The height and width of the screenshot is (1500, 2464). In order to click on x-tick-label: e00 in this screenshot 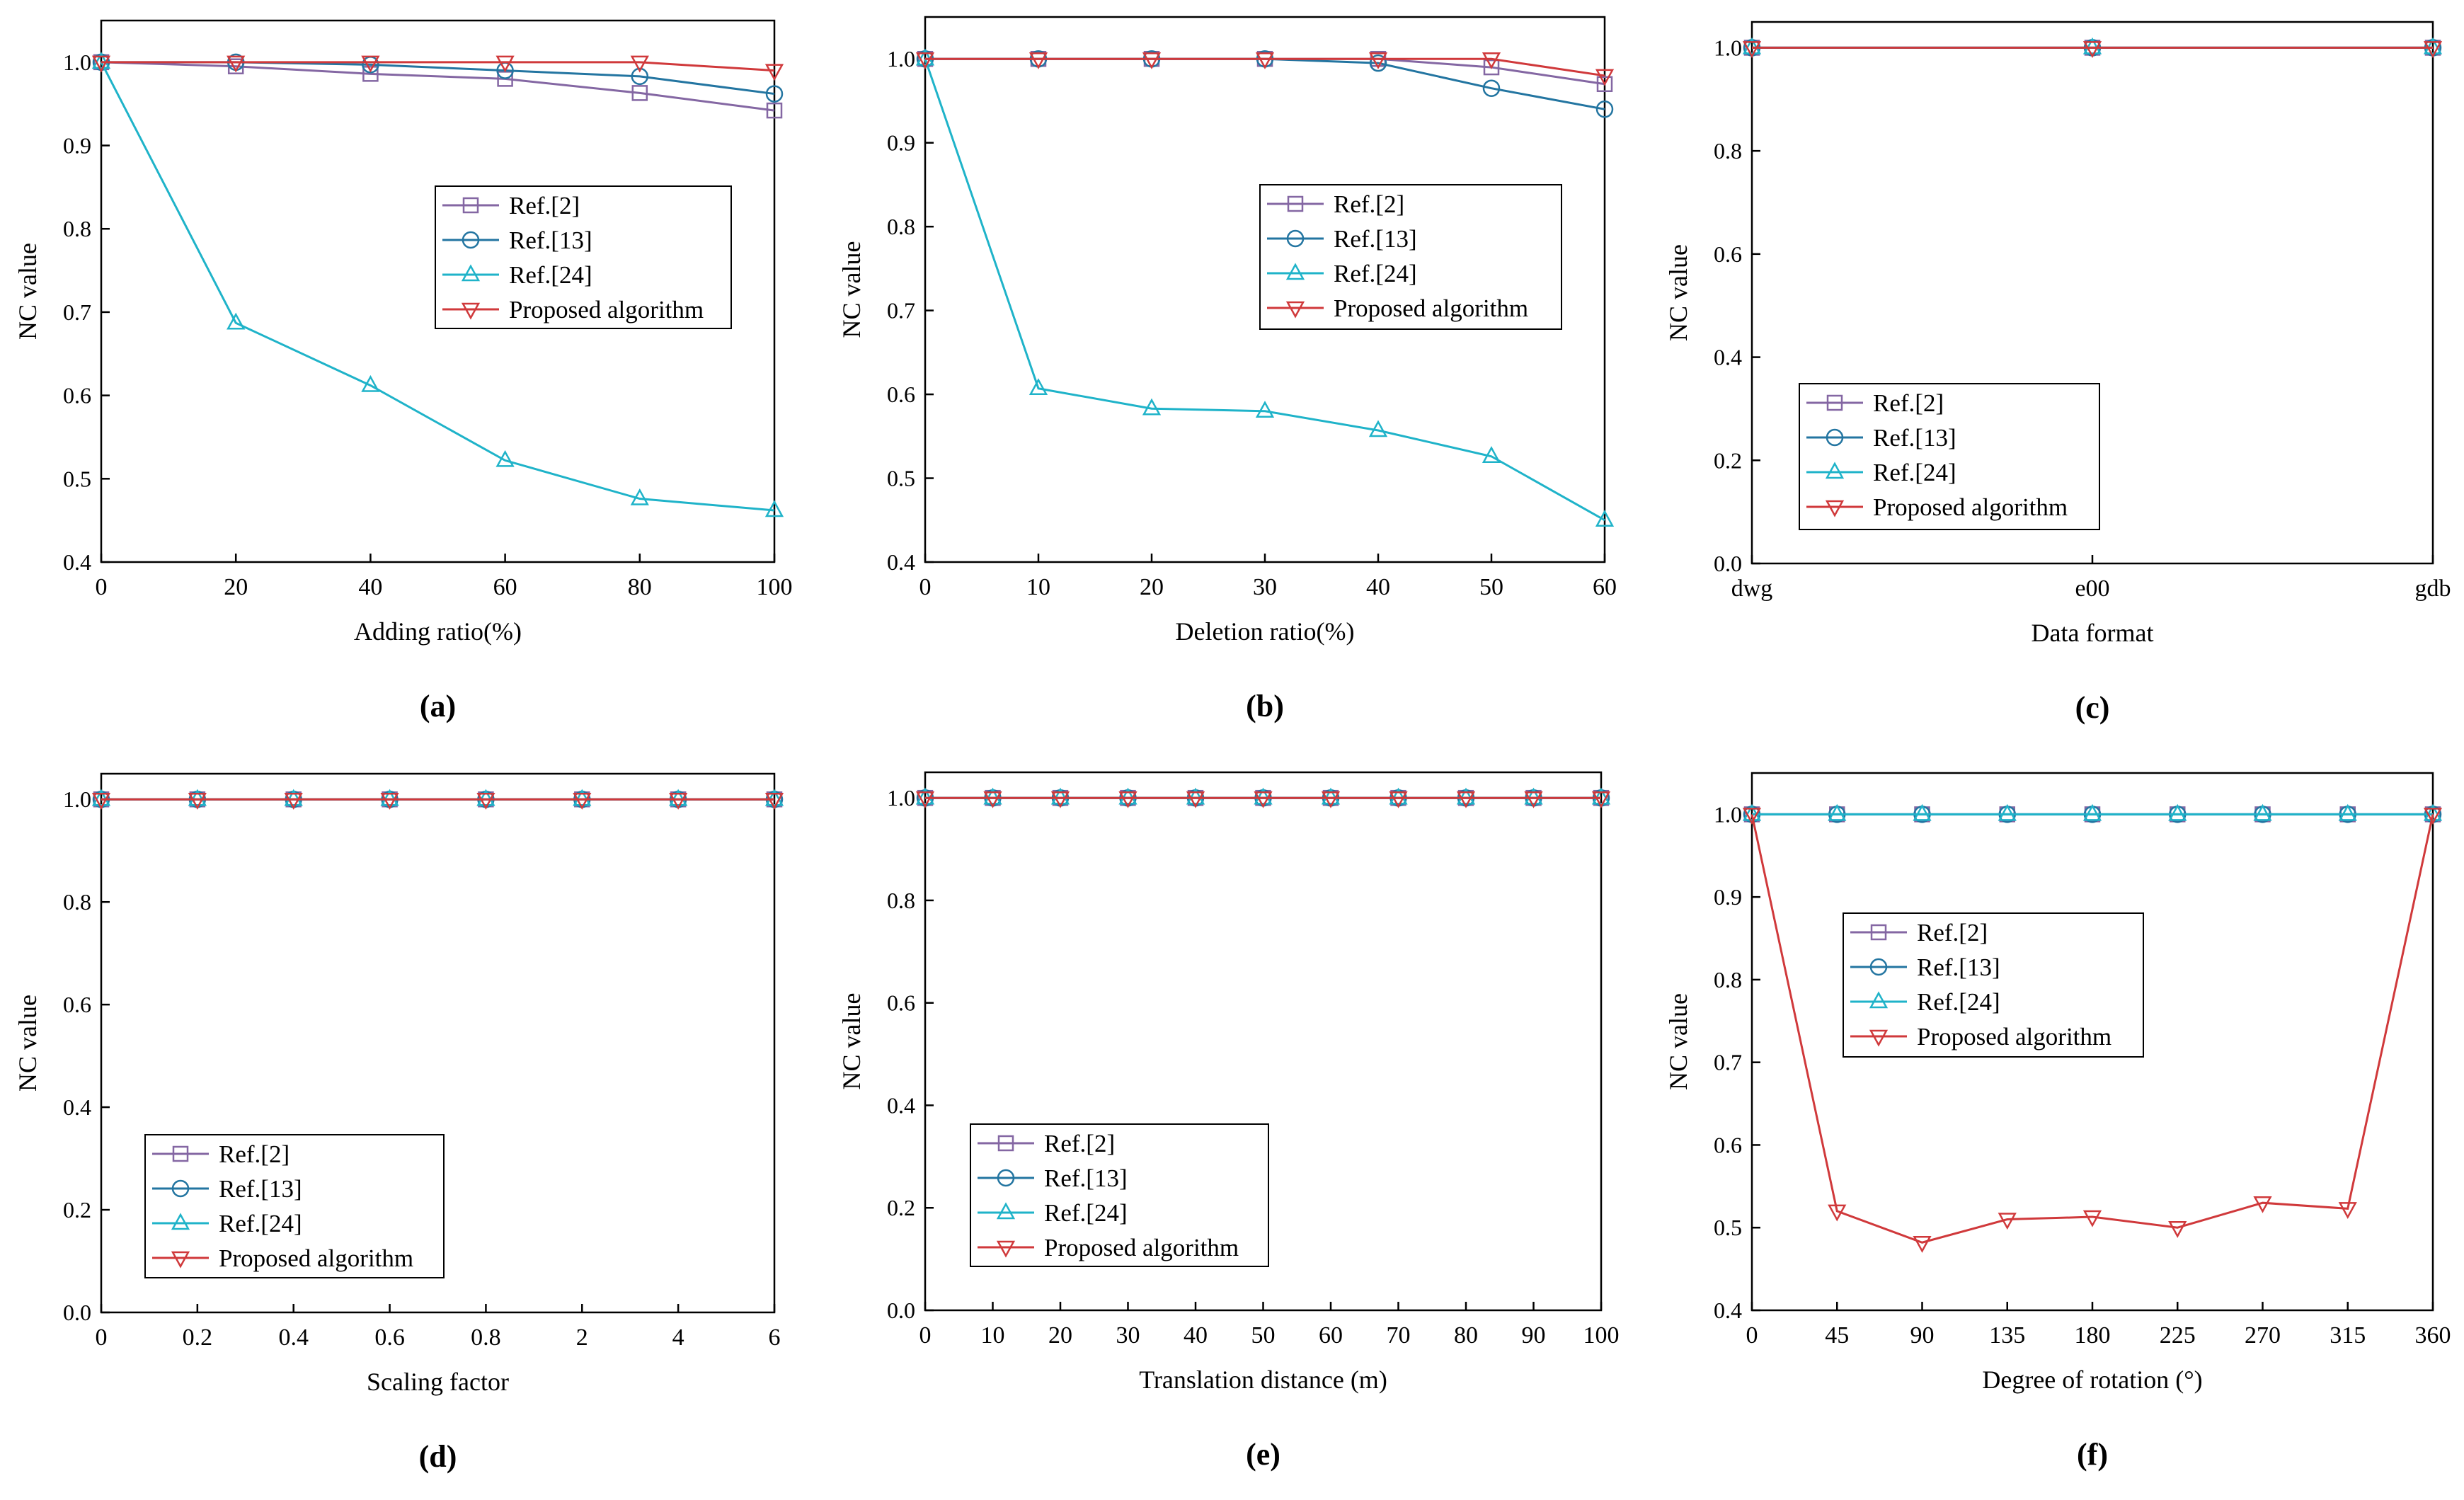, I will do `click(2092, 589)`.